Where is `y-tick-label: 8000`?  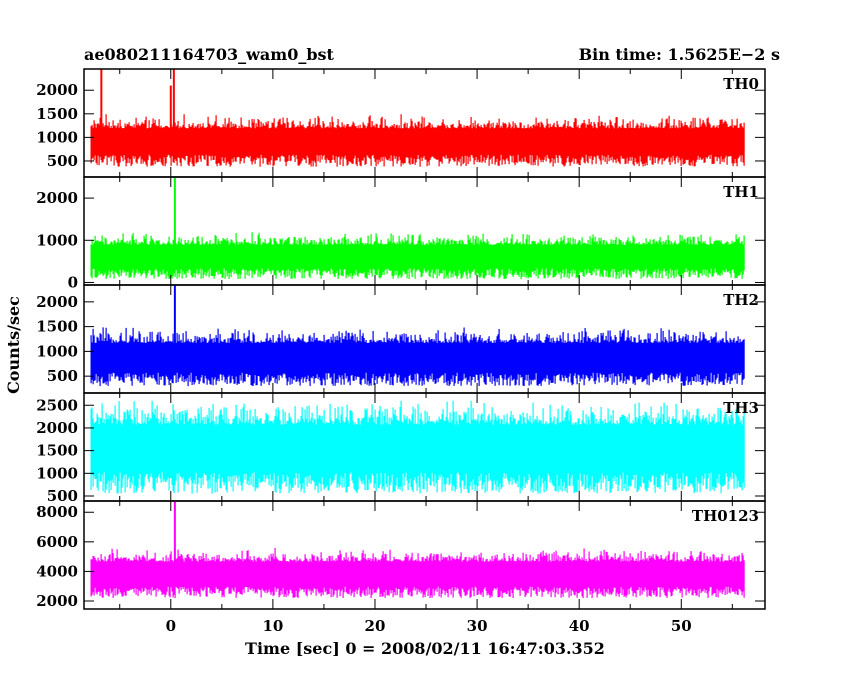 y-tick-label: 8000 is located at coordinates (57, 512).